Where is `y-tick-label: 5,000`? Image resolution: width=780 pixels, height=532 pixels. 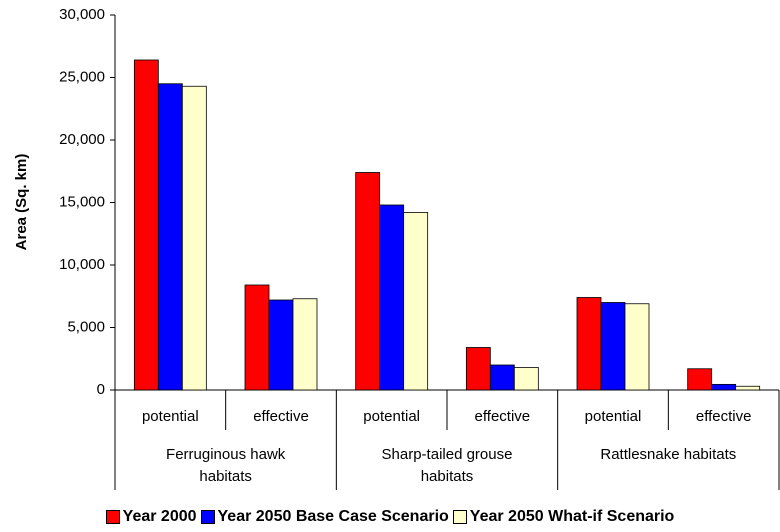
y-tick-label: 5,000 is located at coordinates (86, 326).